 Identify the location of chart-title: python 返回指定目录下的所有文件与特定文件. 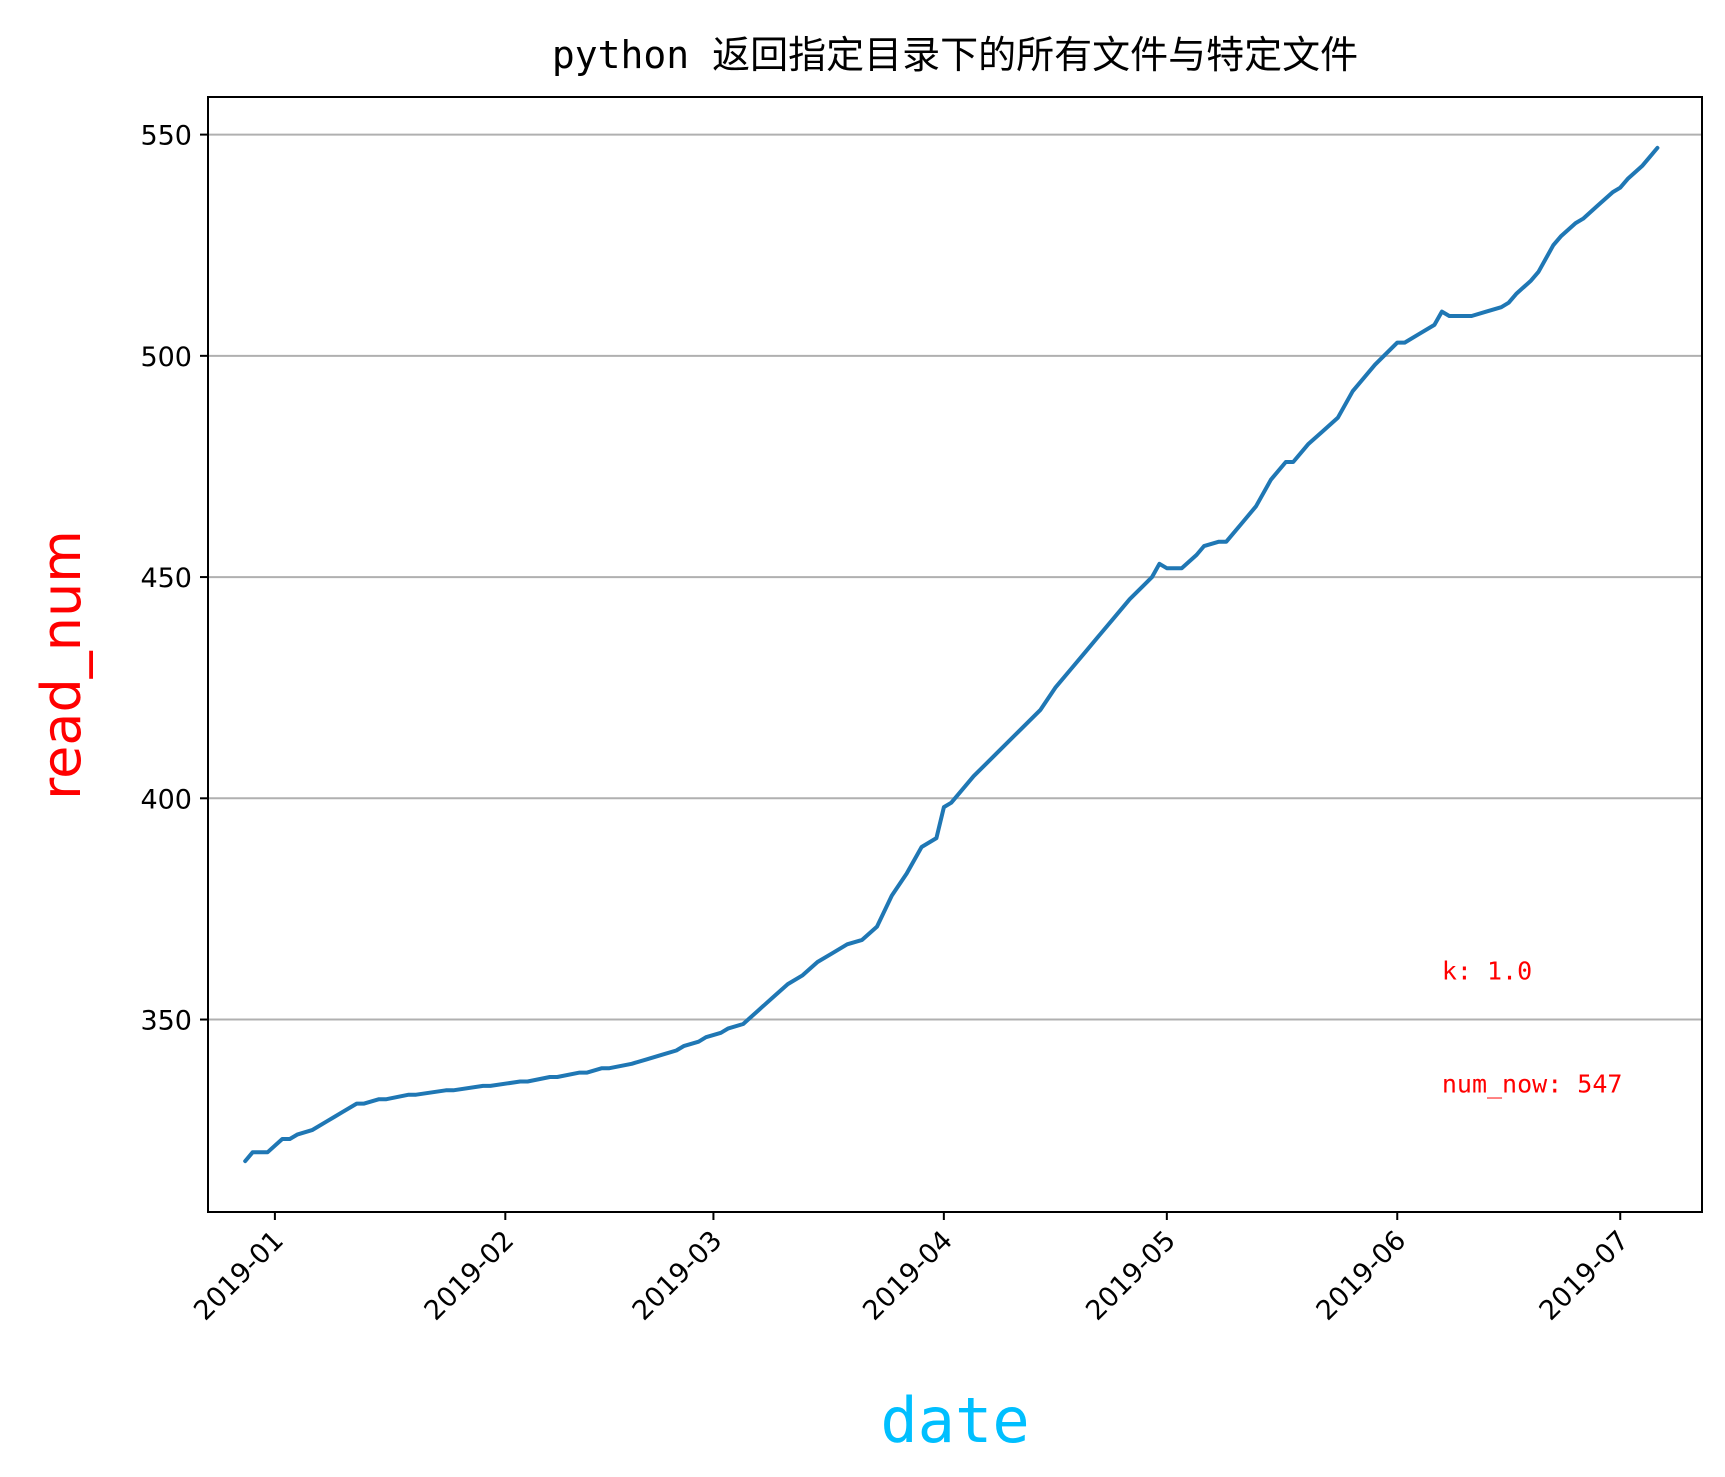
(955, 55).